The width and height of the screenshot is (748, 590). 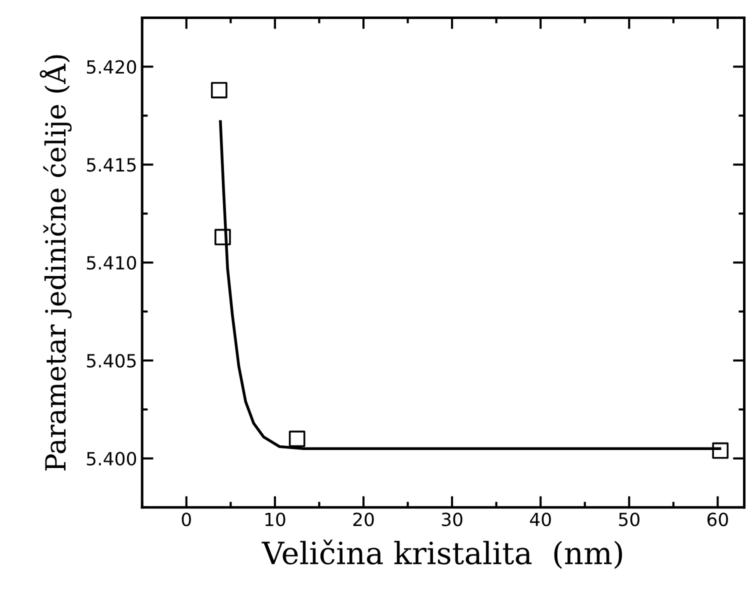 I want to click on y-tick-label: 5.415, so click(x=111, y=165).